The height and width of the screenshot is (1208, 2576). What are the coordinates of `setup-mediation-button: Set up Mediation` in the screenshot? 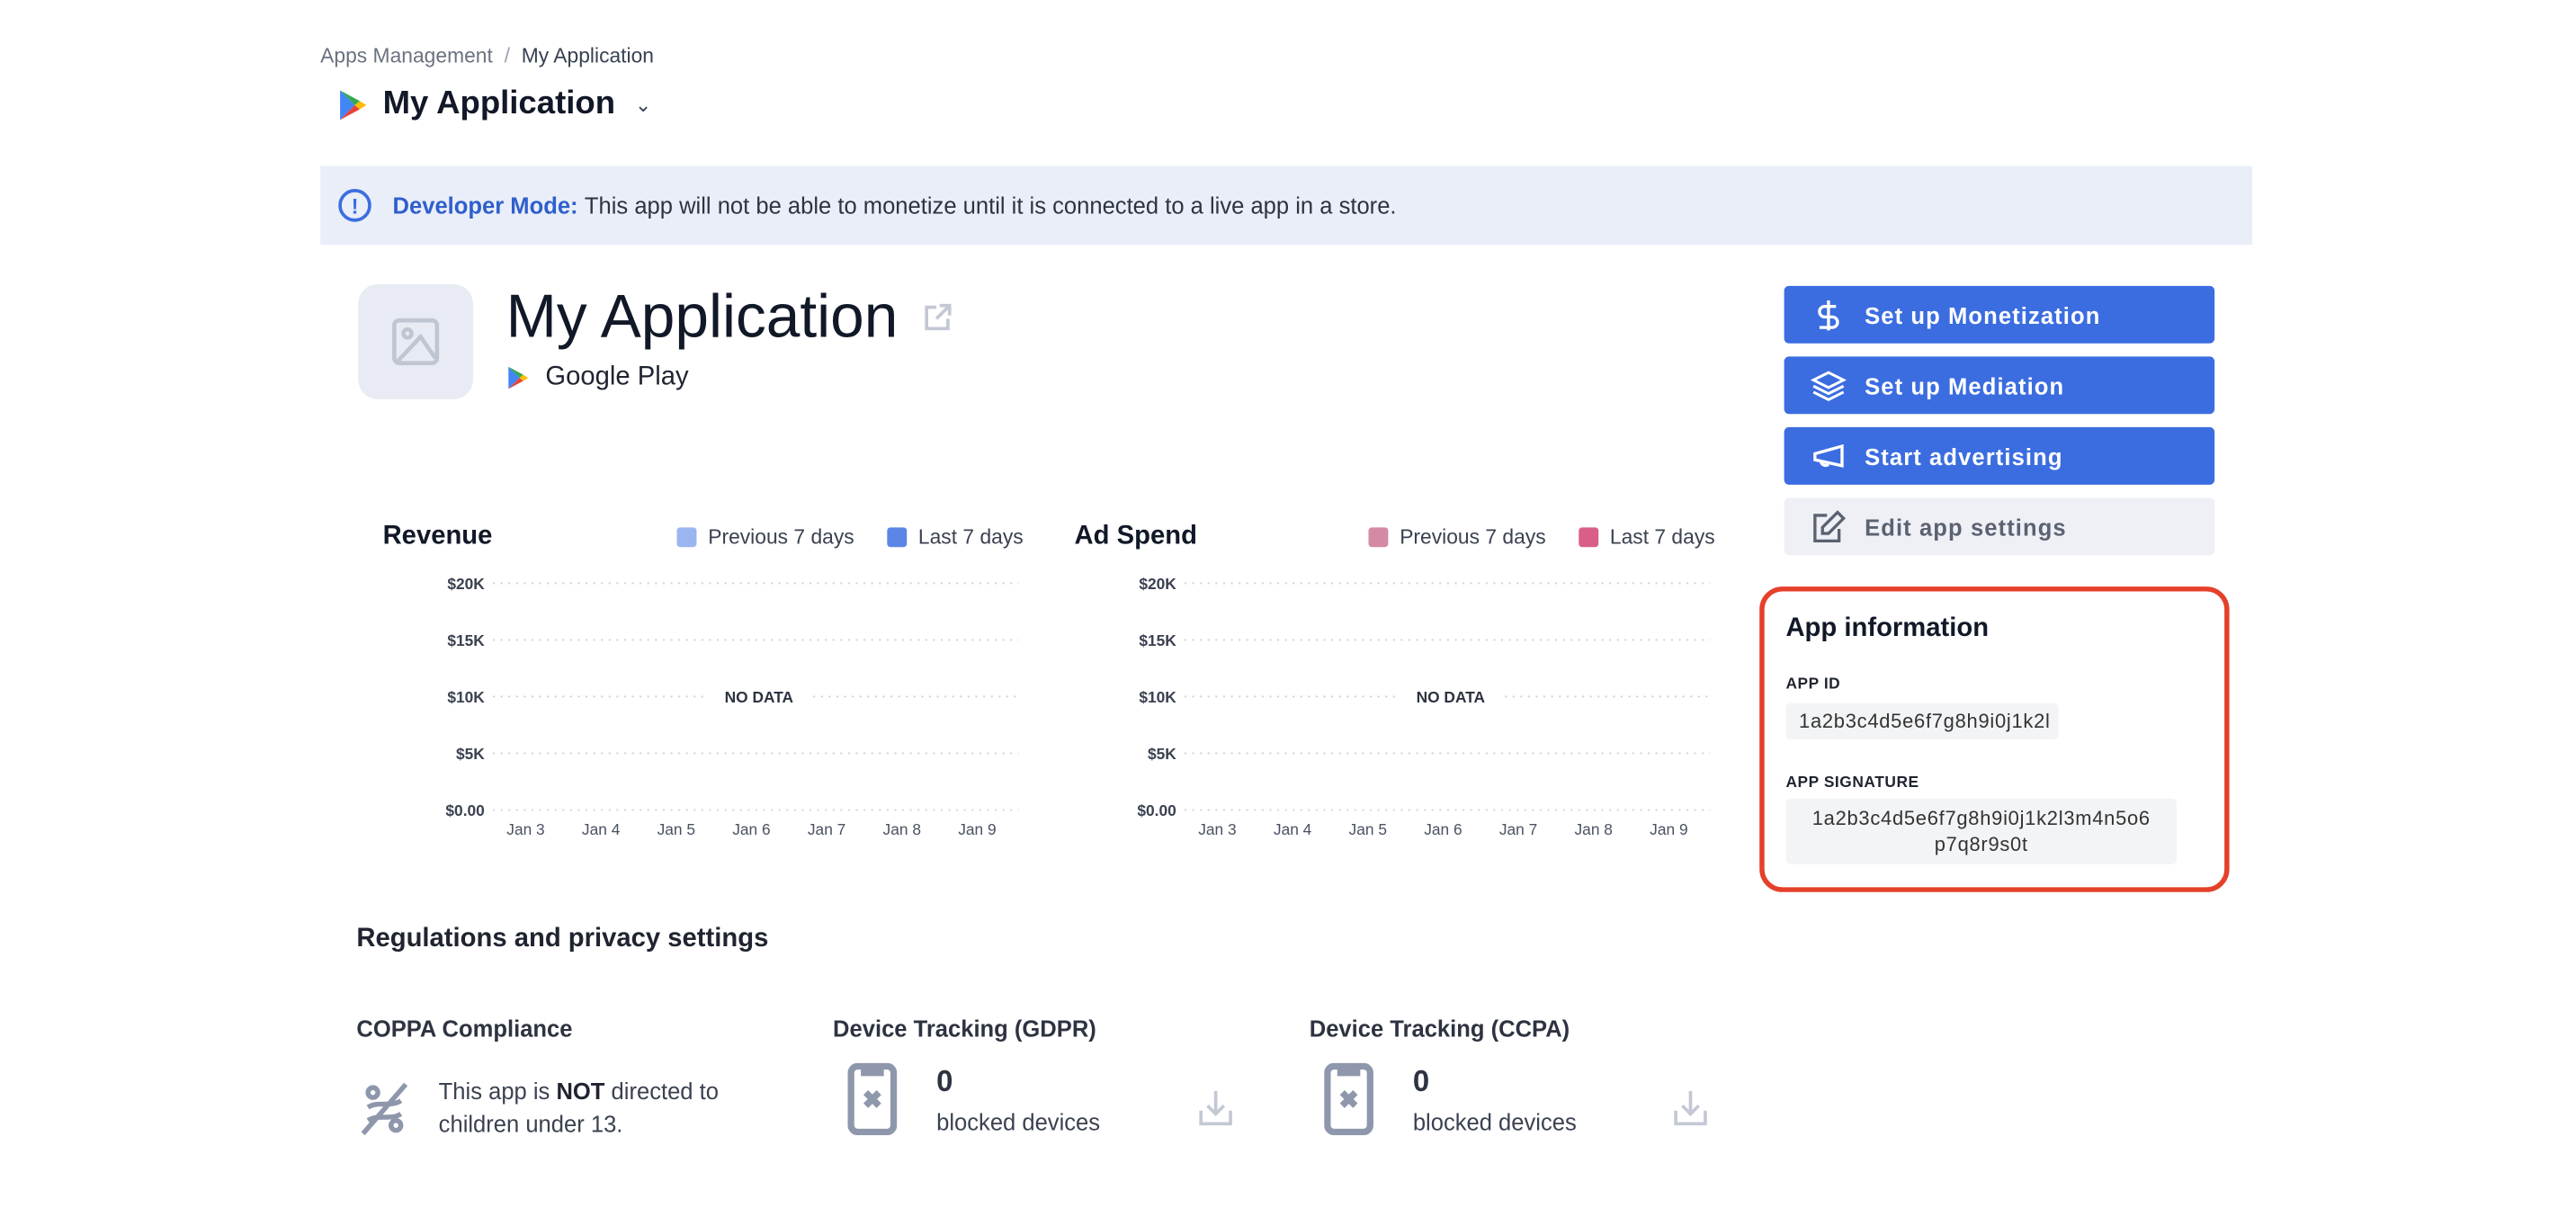 It's located at (1999, 385).